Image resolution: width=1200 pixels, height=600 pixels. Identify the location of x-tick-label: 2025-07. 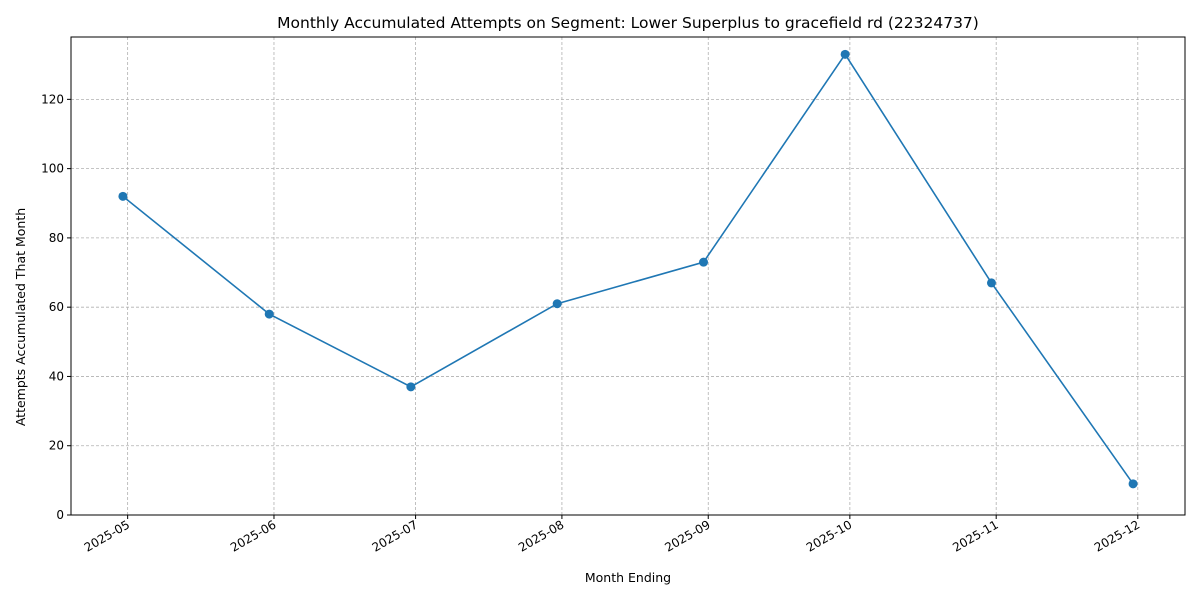
(395, 535).